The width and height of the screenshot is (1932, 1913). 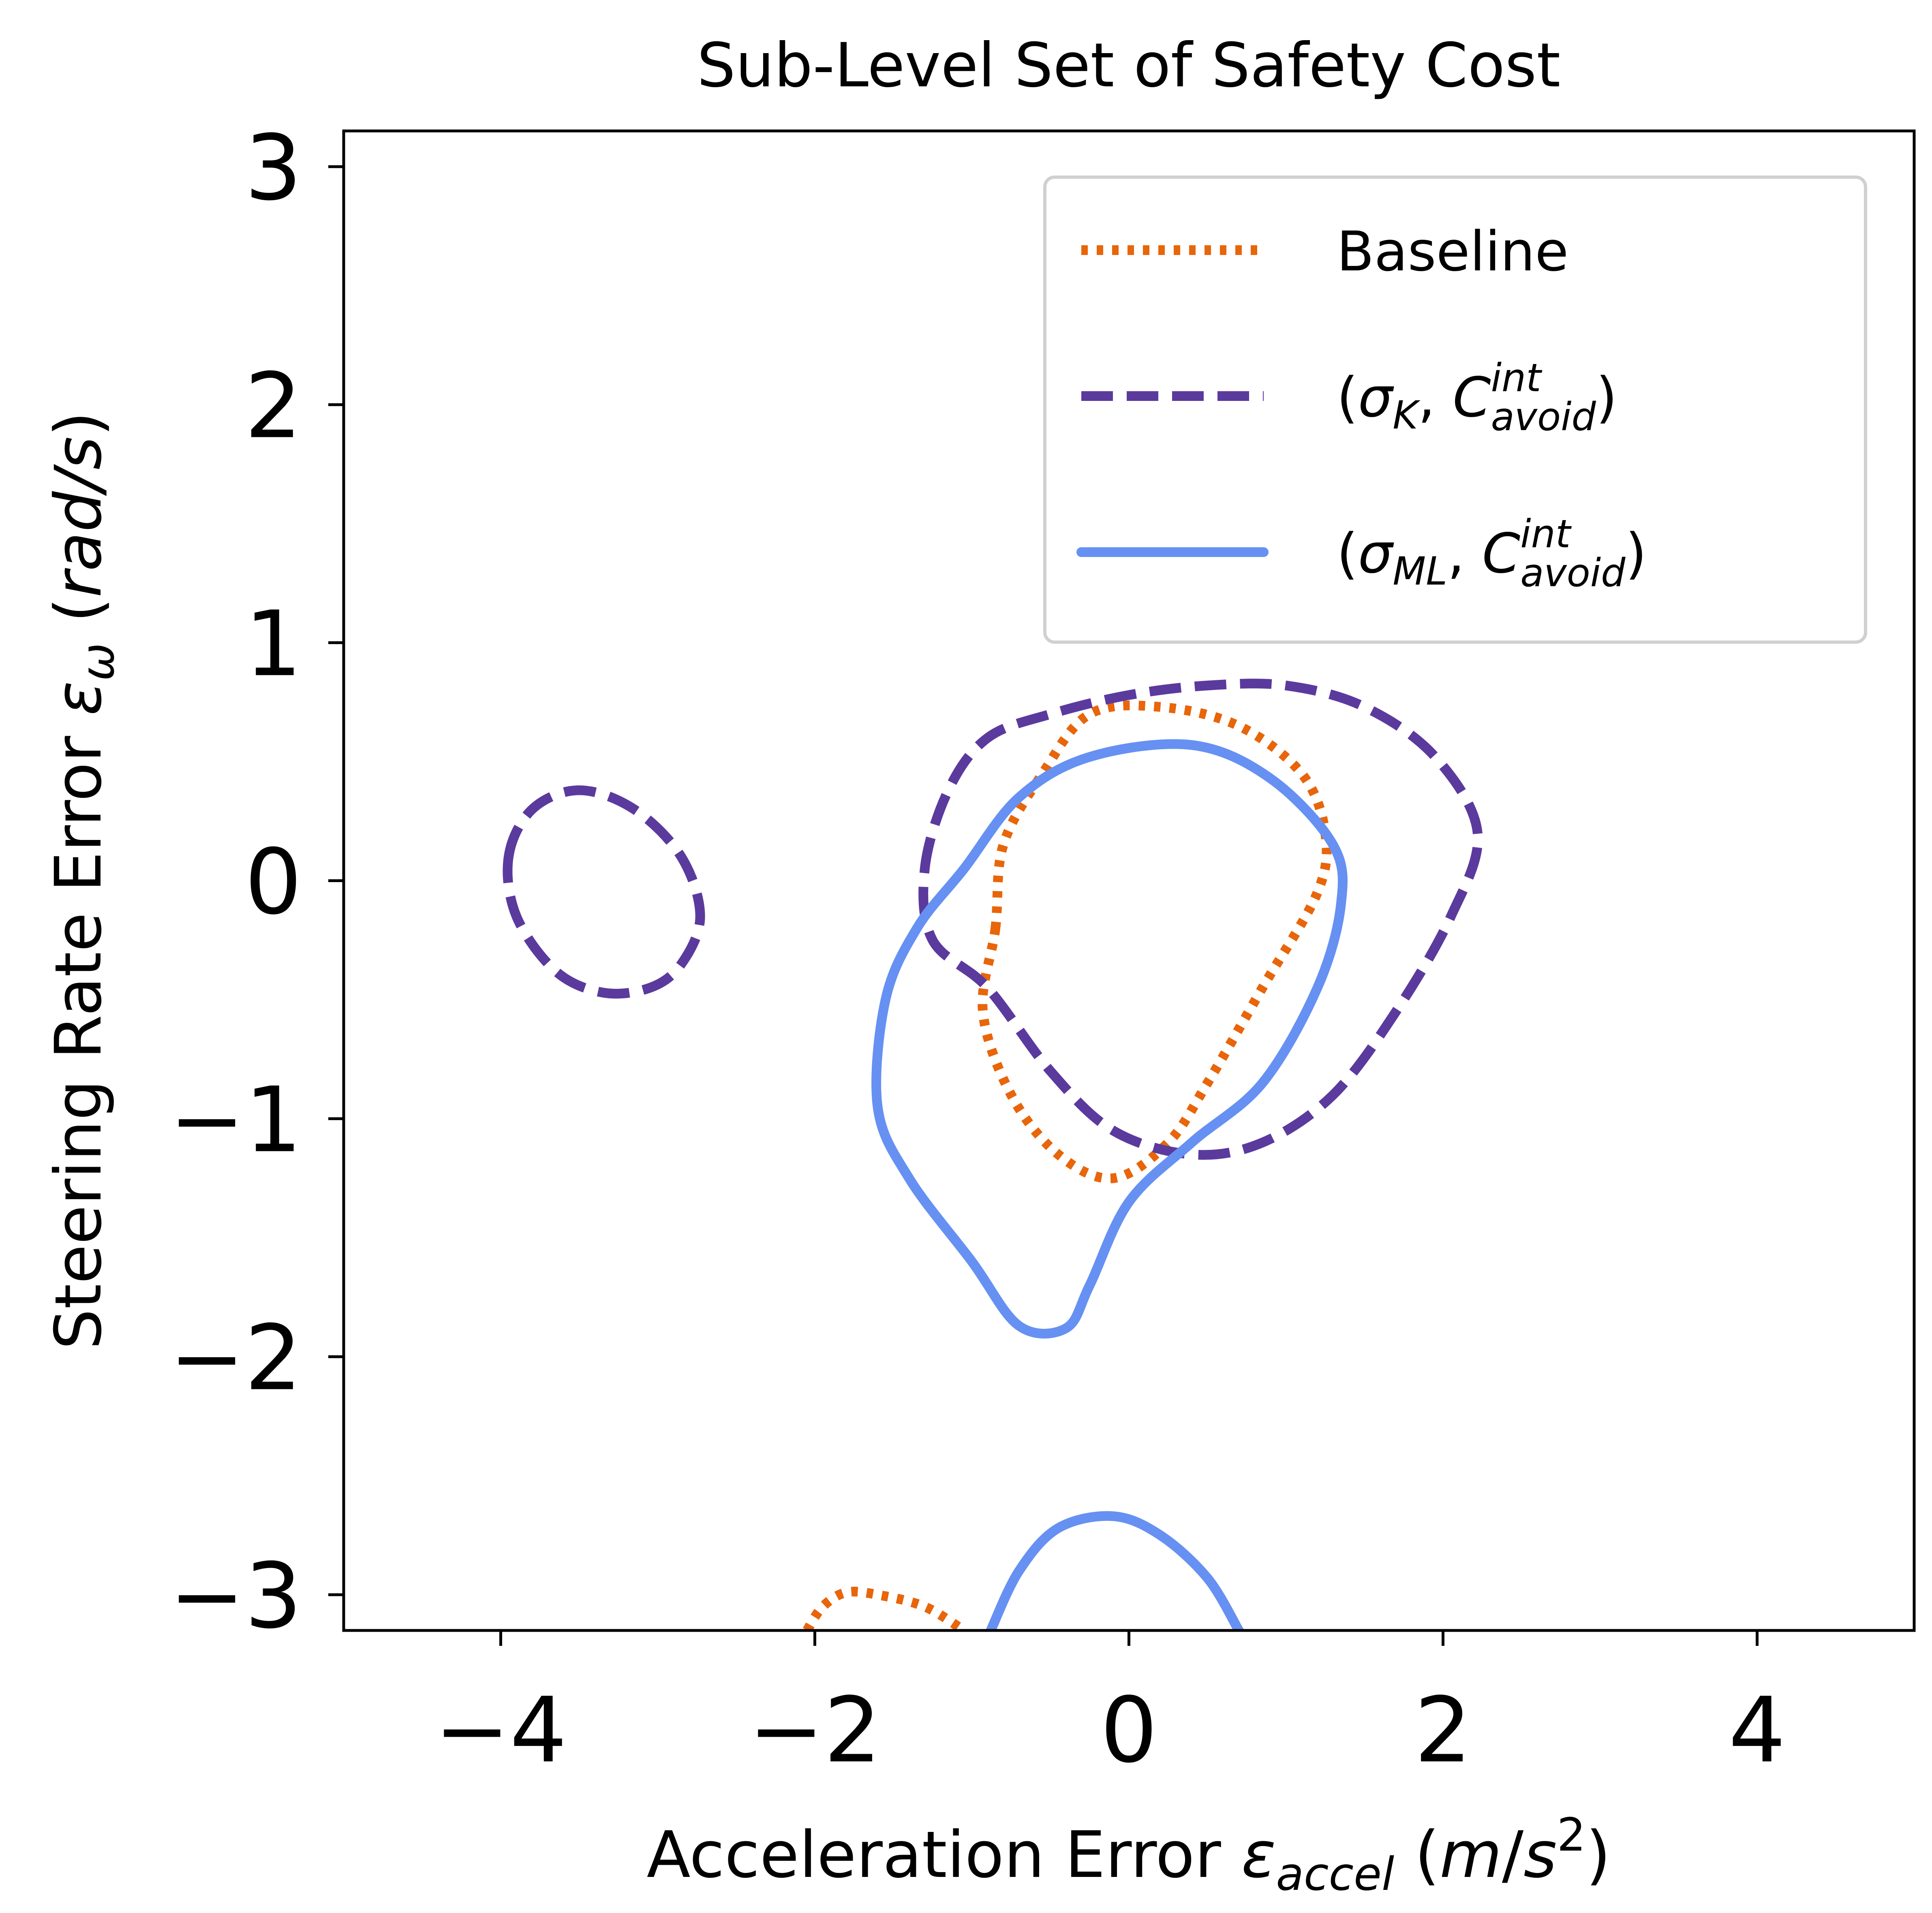 What do you see at coordinates (1443, 1730) in the screenshot?
I see `x-tick-label: 2` at bounding box center [1443, 1730].